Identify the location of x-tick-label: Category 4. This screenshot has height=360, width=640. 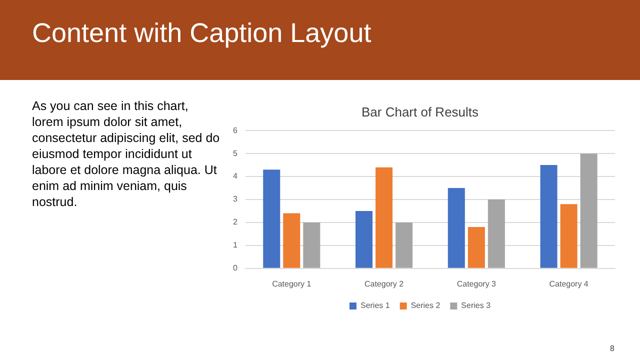
(569, 283).